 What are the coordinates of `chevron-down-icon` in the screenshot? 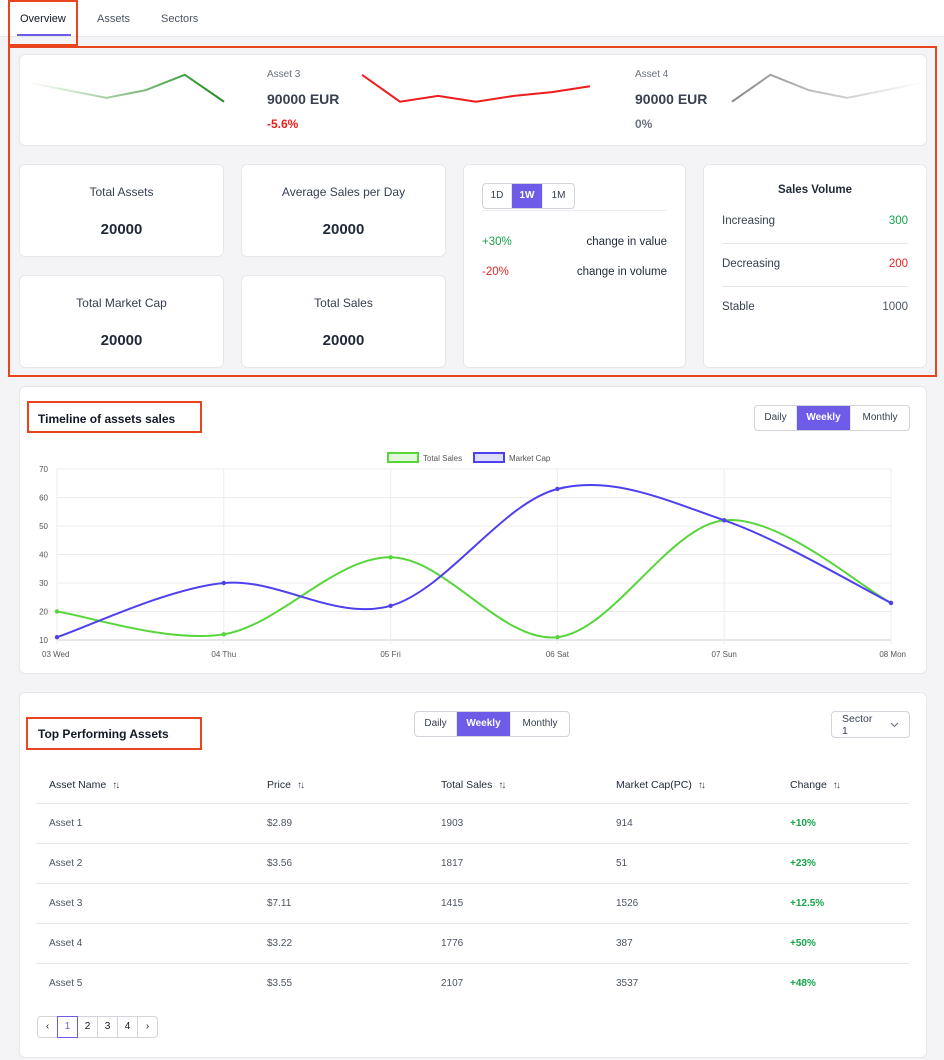 It's located at (894, 724).